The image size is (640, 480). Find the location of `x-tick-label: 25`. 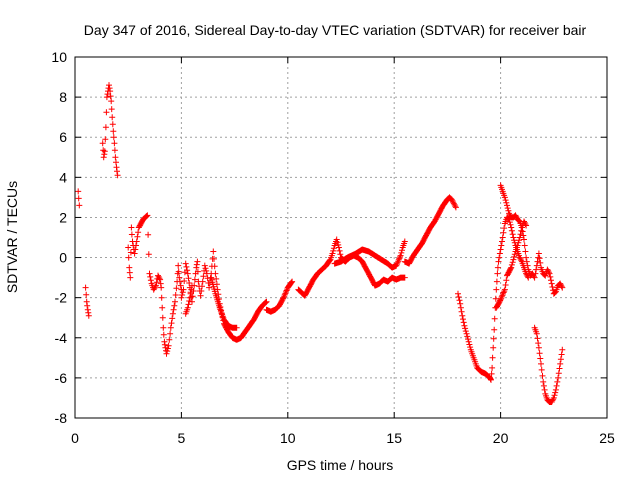

x-tick-label: 25 is located at coordinates (607, 438).